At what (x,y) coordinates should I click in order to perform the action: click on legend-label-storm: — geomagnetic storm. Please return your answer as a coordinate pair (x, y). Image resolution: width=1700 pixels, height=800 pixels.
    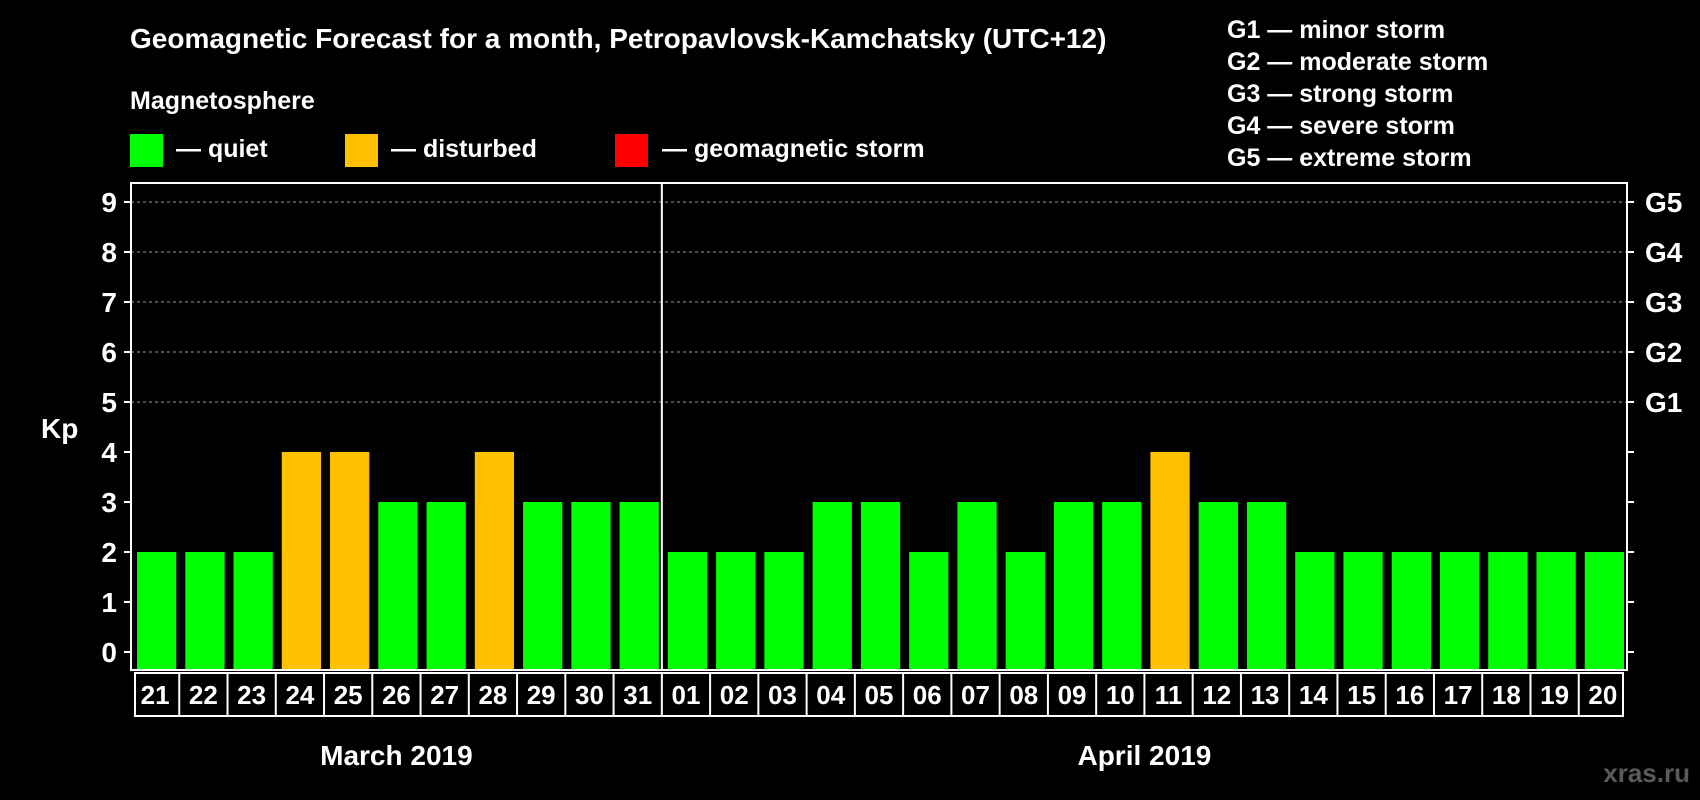
    Looking at the image, I should click on (793, 149).